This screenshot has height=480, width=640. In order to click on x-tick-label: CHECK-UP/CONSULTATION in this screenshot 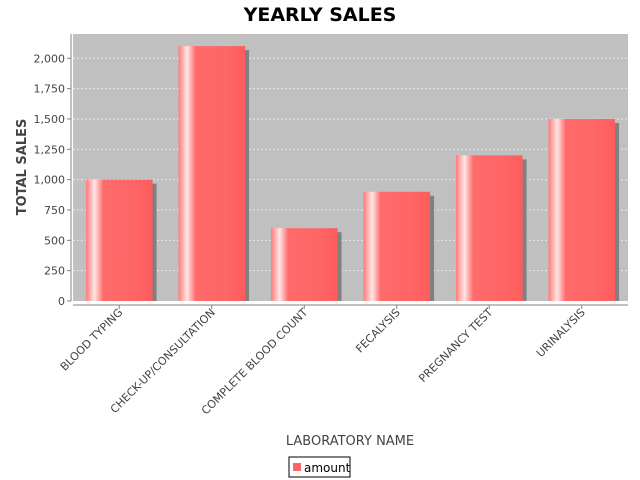, I will do `click(163, 361)`.